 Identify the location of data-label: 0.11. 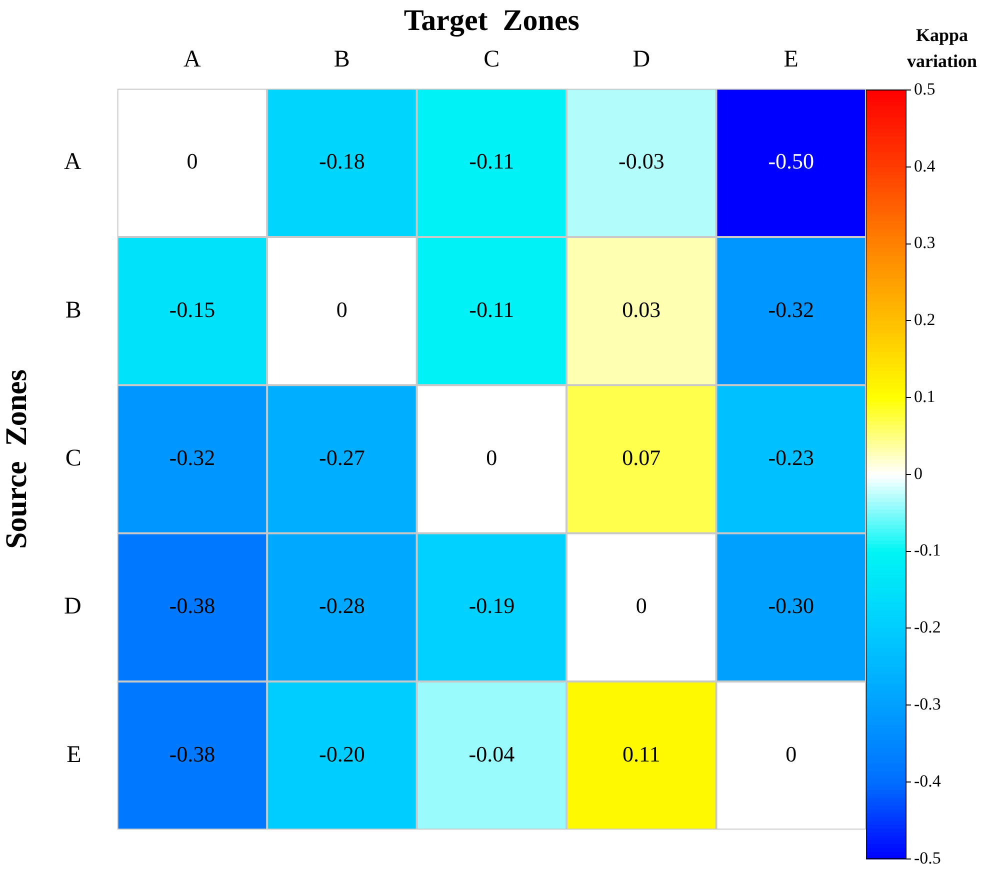
(641, 753).